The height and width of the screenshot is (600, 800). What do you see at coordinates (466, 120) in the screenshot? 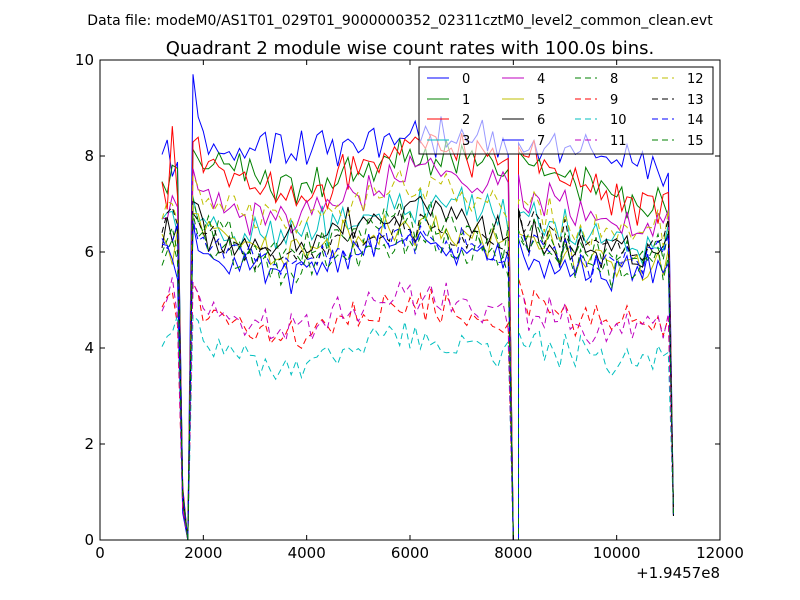
I see `legend-label-2: 2` at bounding box center [466, 120].